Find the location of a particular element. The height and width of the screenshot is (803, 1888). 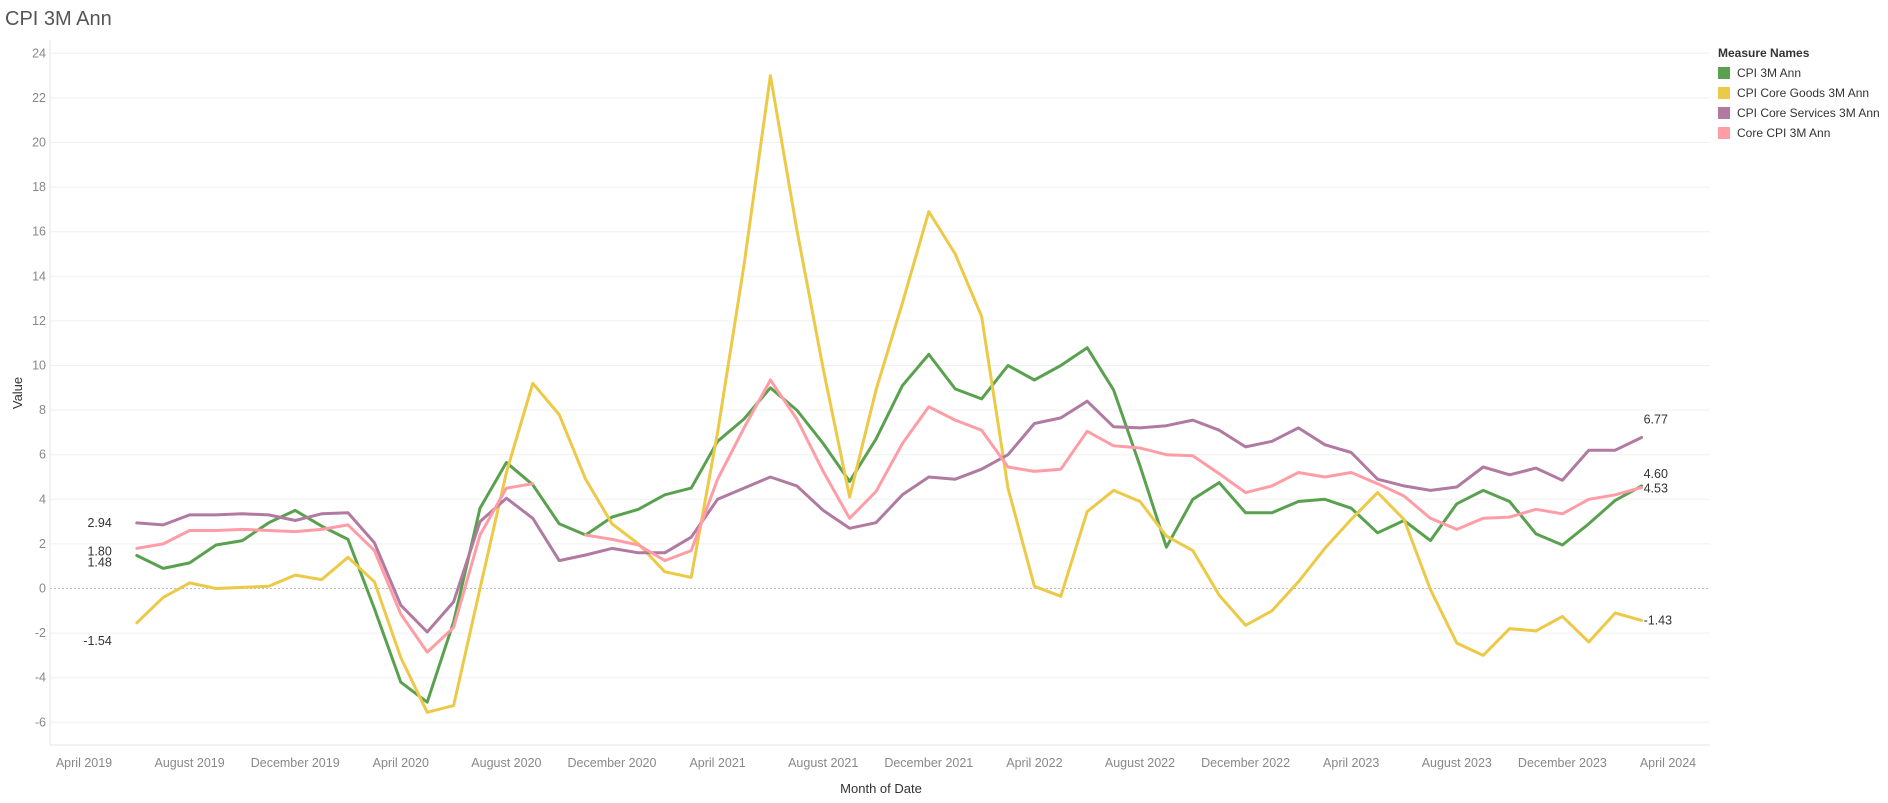

y-axis-title: Value is located at coordinates (17, 393).